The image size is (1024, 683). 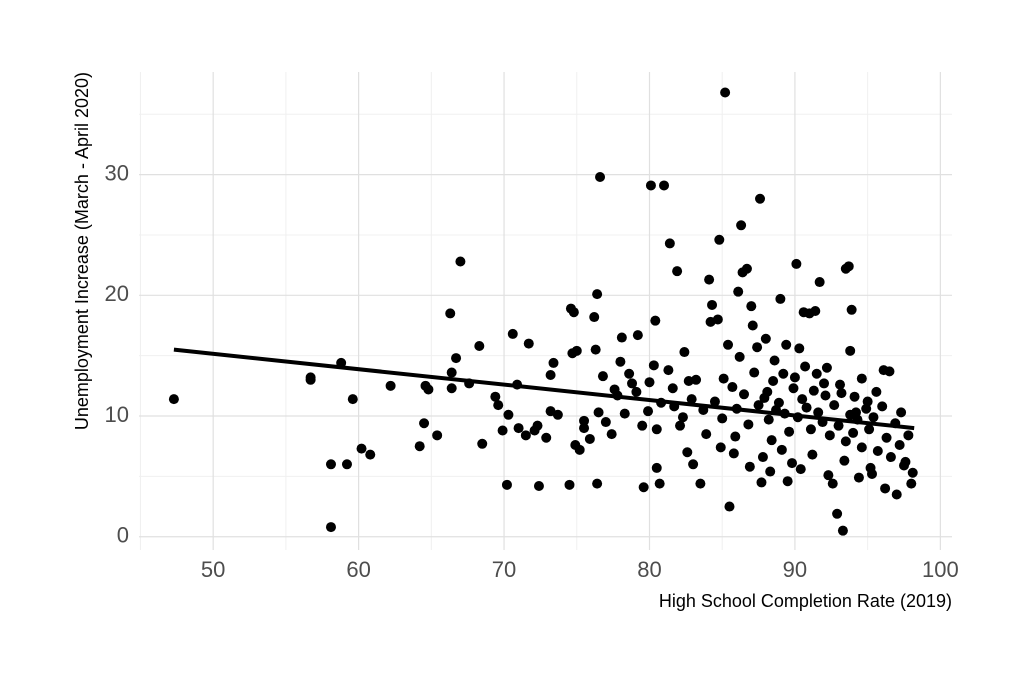 What do you see at coordinates (123, 535) in the screenshot?
I see `y-tick-label: 0` at bounding box center [123, 535].